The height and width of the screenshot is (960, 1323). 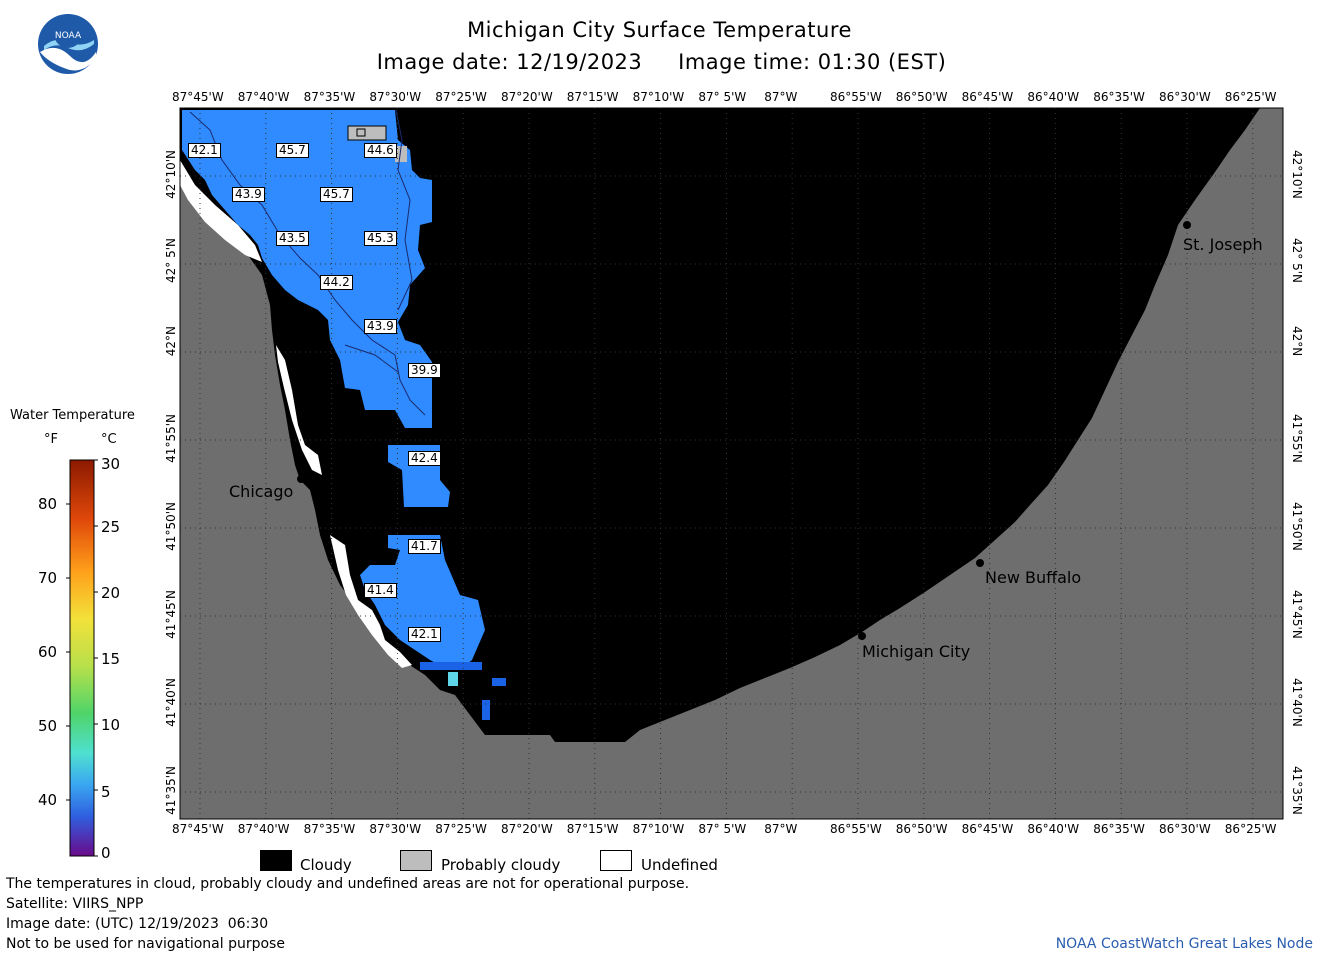 I want to click on legend-tick-c: 0, so click(x=106, y=853).